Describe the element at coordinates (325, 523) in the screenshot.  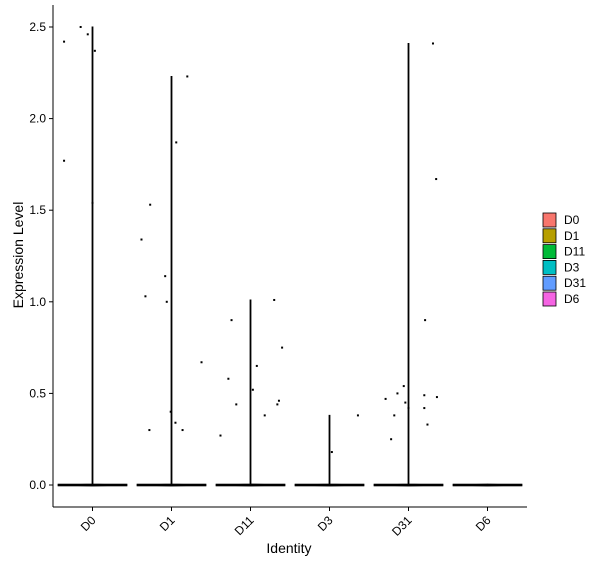
I see `x-tick-label-D3: D3` at that location.